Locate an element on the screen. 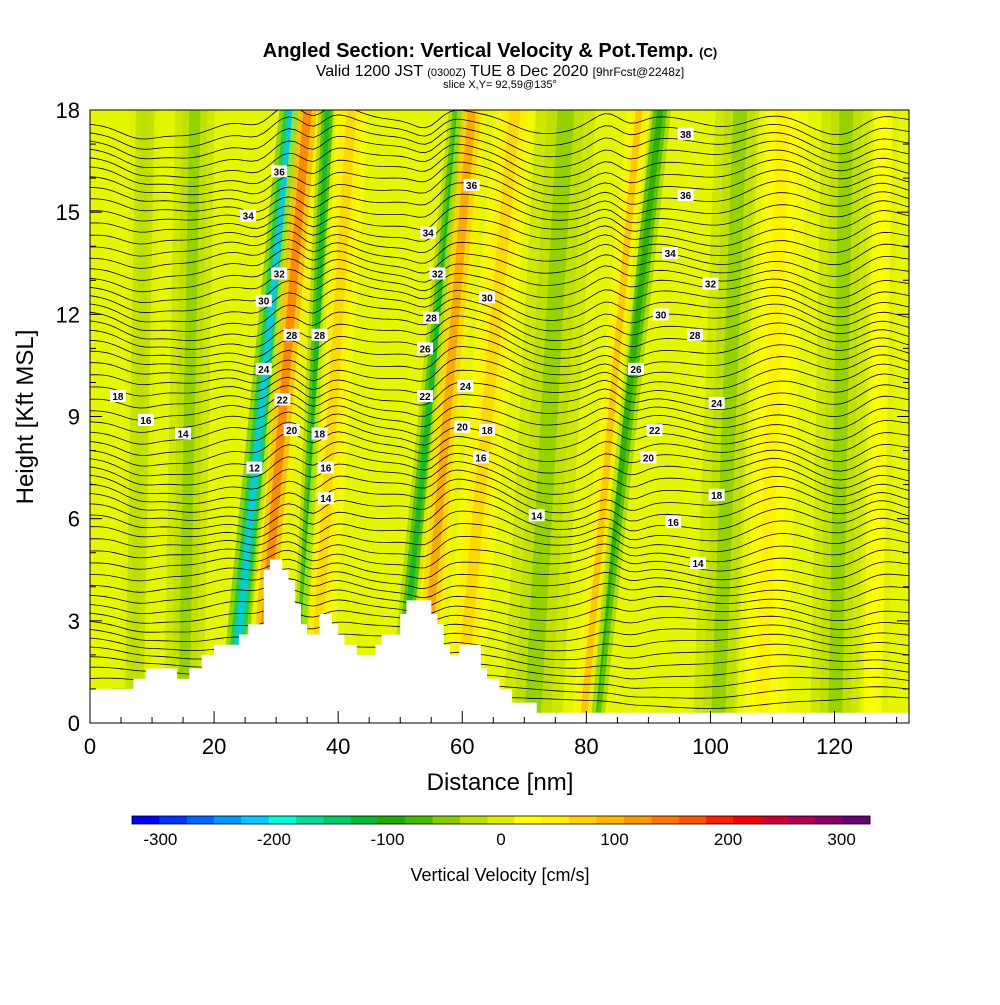  x-axis-label: Distance [nm] is located at coordinates (500, 782).